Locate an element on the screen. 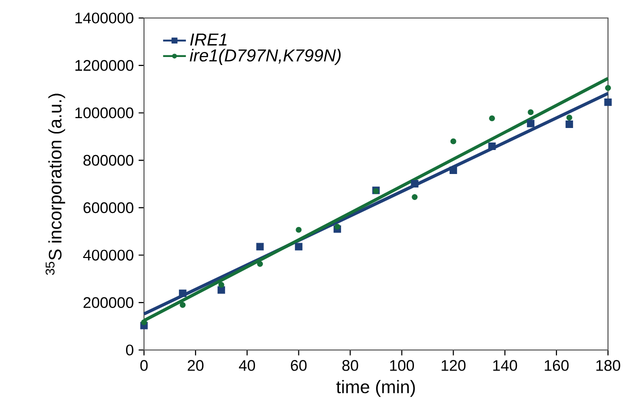 The width and height of the screenshot is (629, 419). y-tick-label: 0 is located at coordinates (130, 350).